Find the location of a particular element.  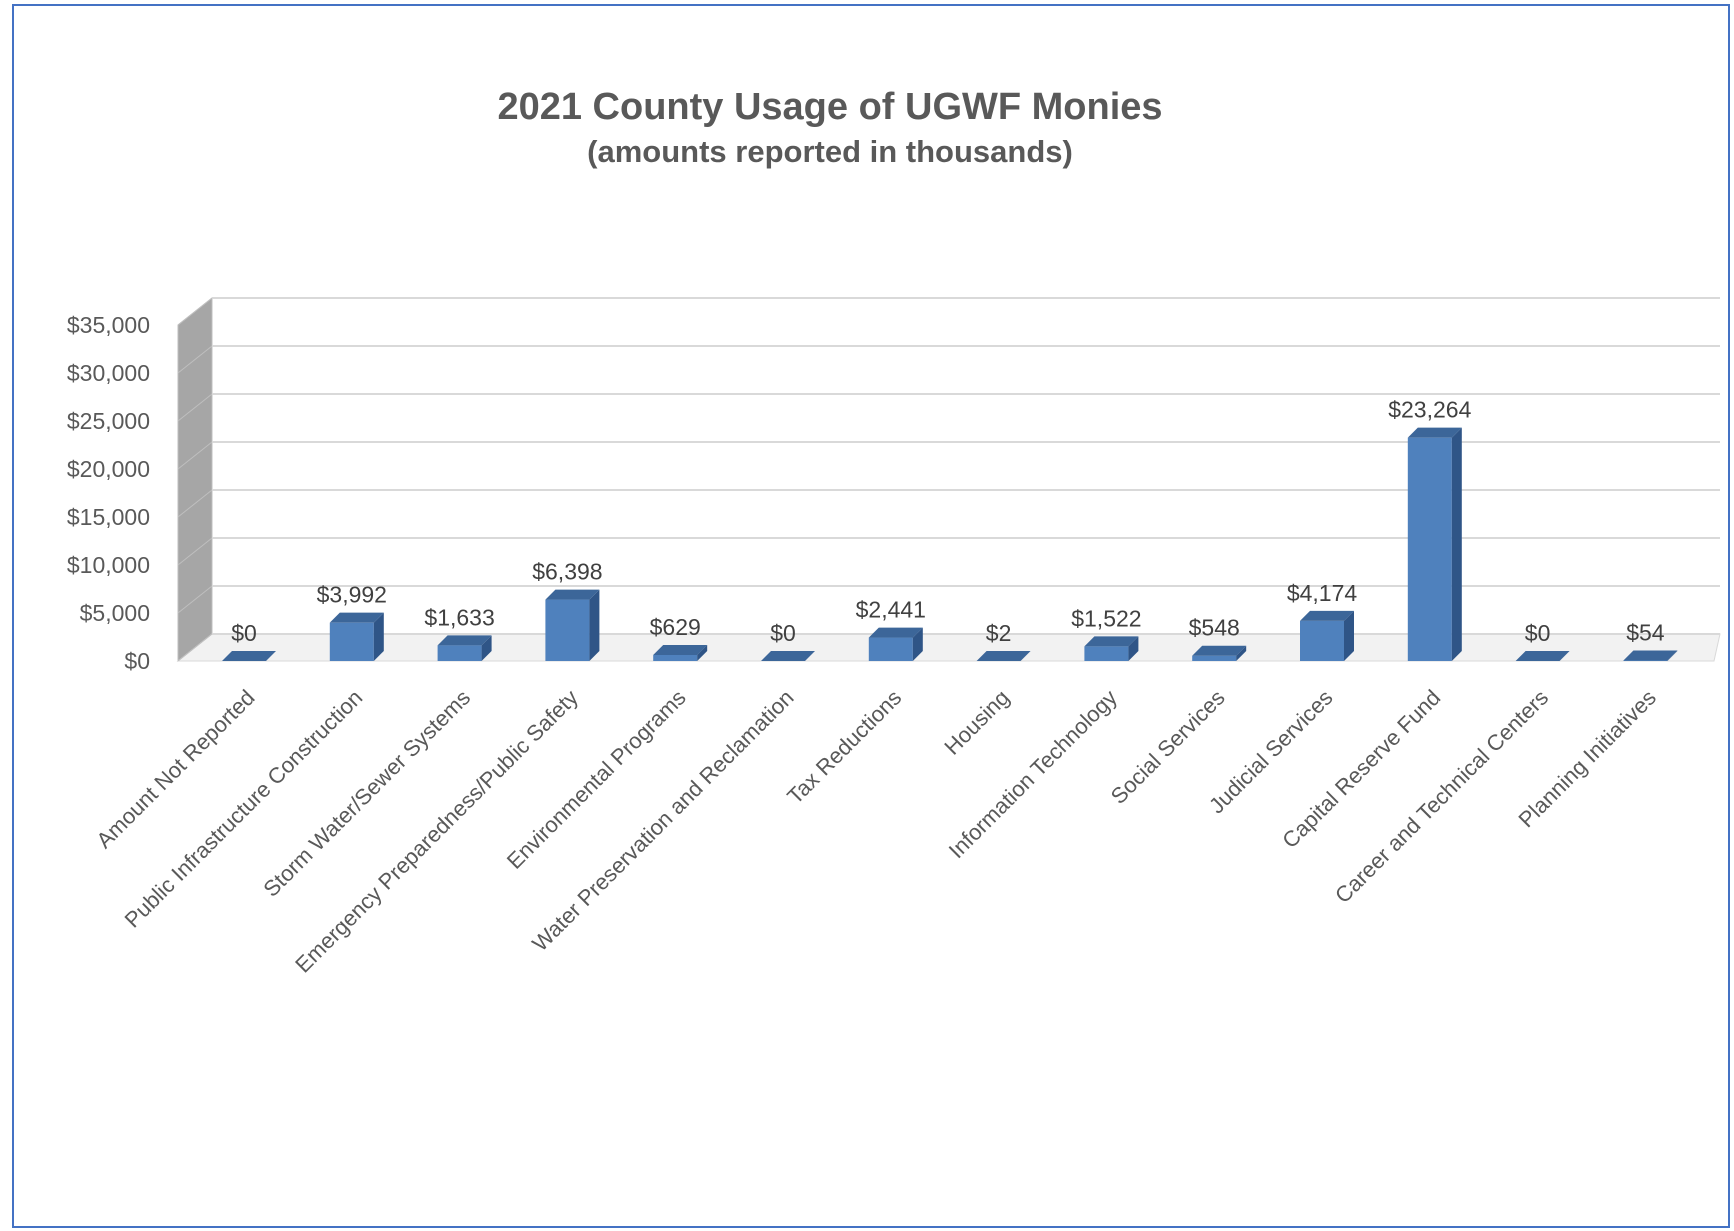

y-tick-label: $25,000 is located at coordinates (108, 421).